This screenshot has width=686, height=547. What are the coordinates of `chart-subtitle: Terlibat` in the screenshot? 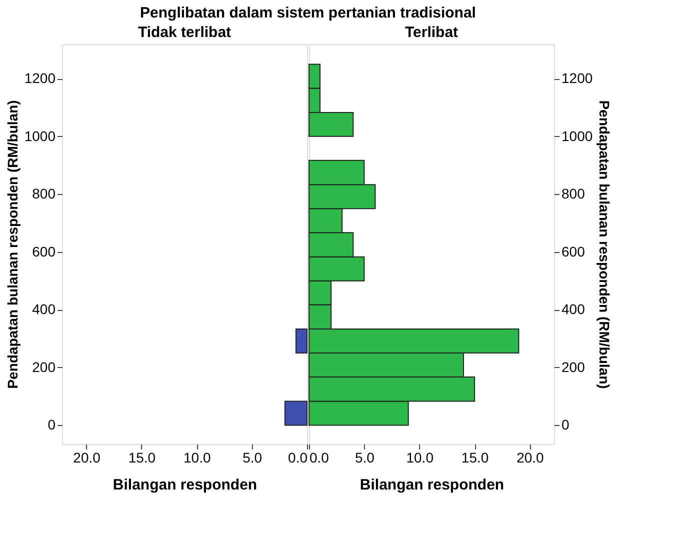 It's located at (431, 32).